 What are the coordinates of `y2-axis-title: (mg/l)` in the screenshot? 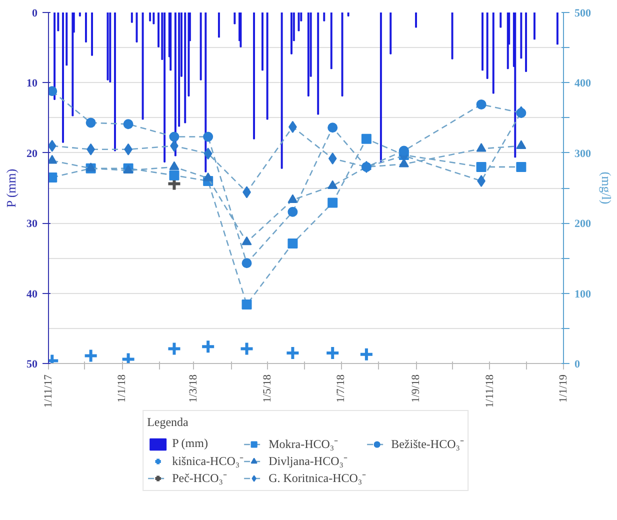 It's located at (606, 188).